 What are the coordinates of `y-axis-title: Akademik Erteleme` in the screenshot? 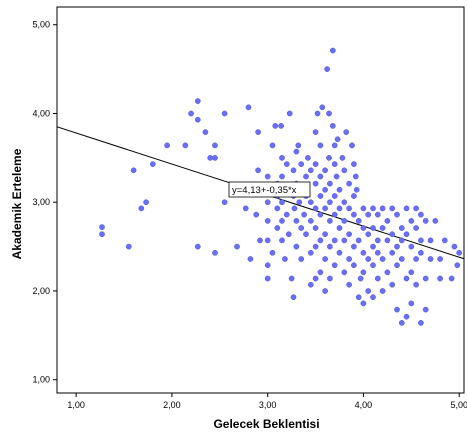 It's located at (17, 203).